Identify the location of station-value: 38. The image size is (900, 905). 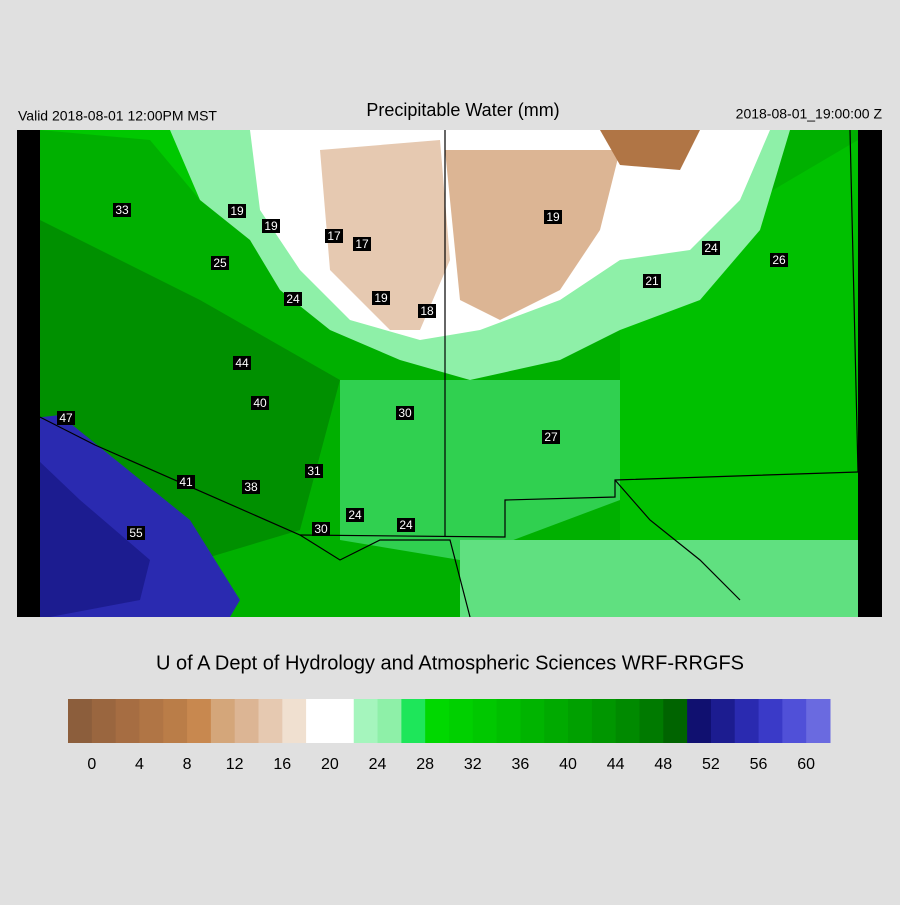
(251, 487).